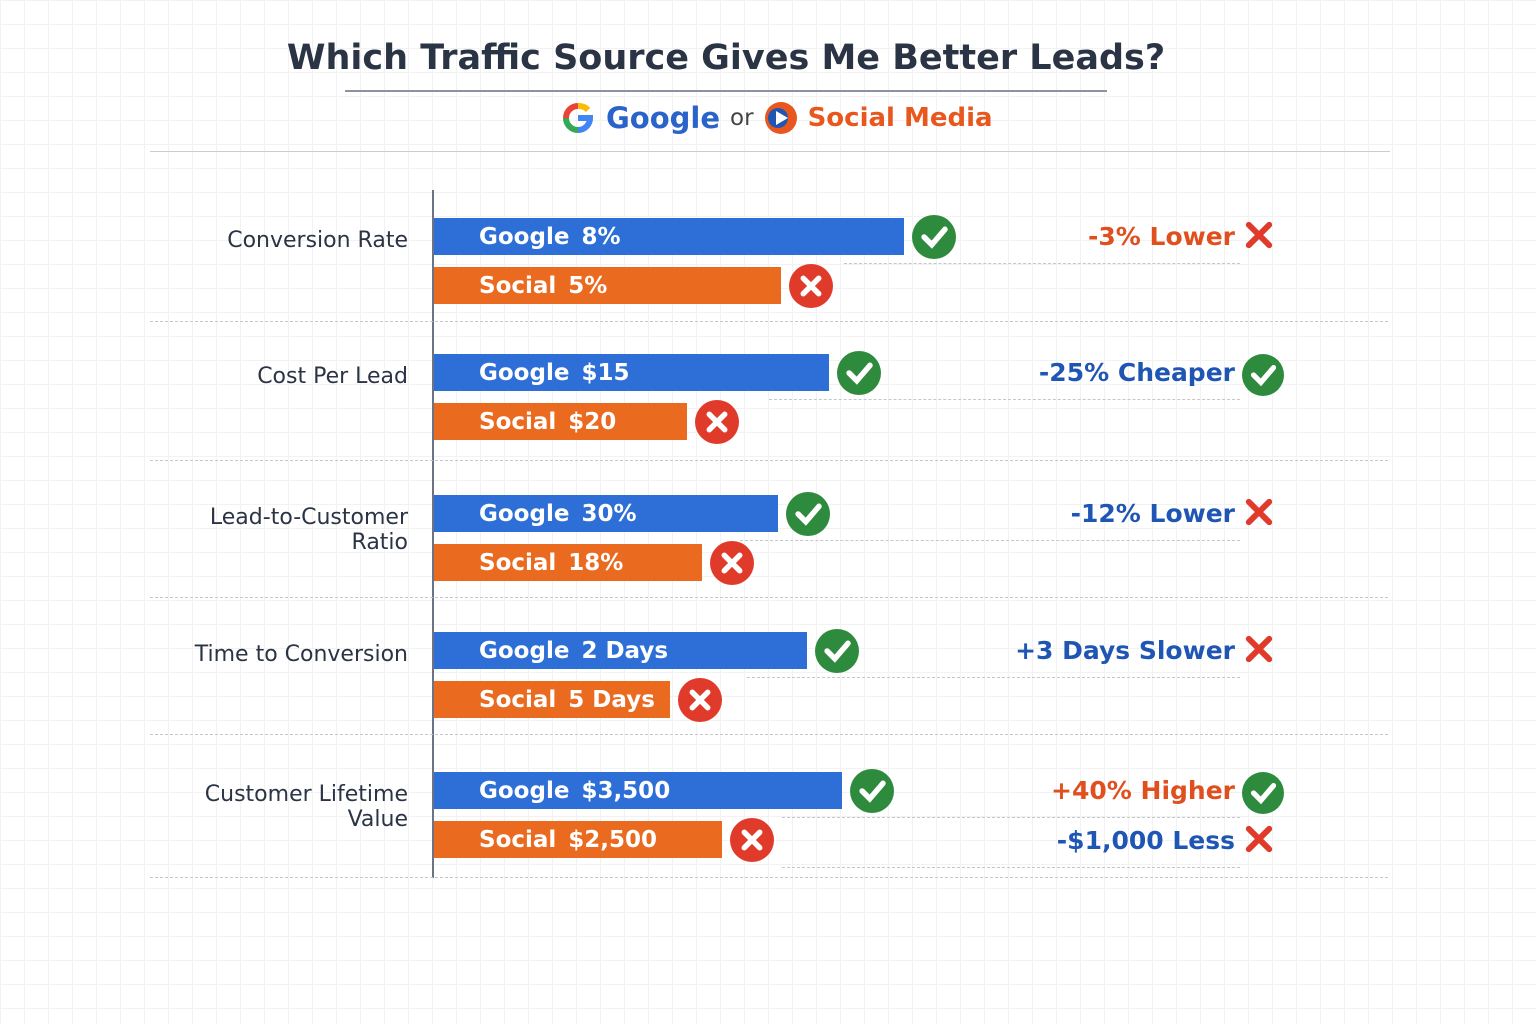 The height and width of the screenshot is (1024, 1536). Describe the element at coordinates (780, 118) in the screenshot. I see `social-logo` at that location.